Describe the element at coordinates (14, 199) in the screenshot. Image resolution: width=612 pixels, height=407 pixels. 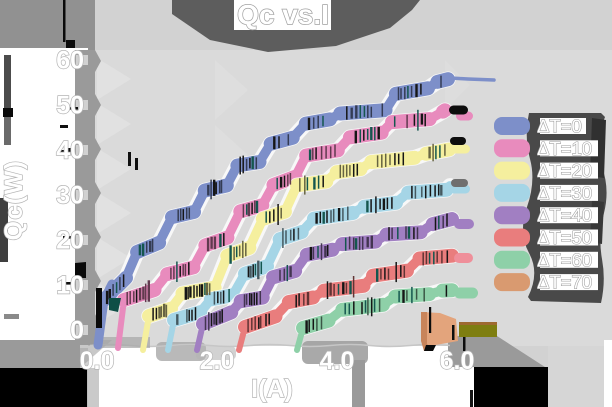
I see `svg-text: Qc(W)` at that location.